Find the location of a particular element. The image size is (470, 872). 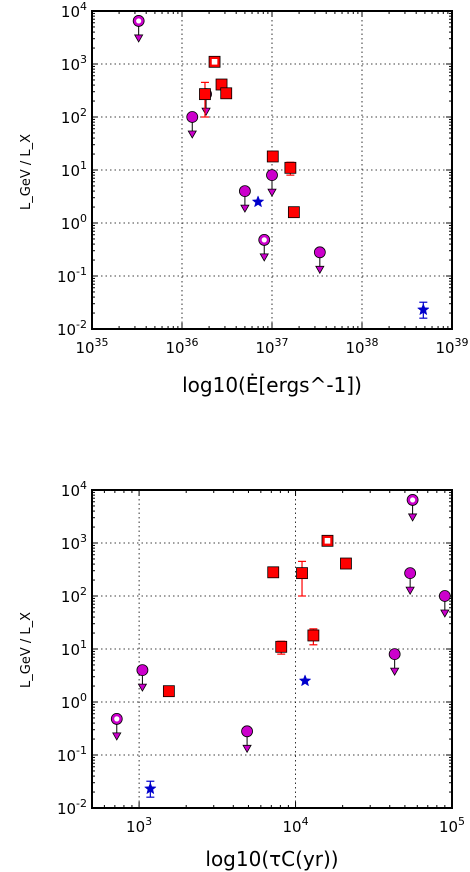

x-tick-label: 10³⁵ is located at coordinates (91, 346).